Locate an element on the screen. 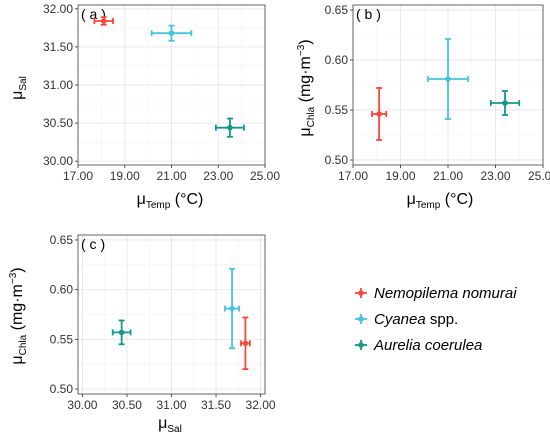 The width and height of the screenshot is (550, 433). x-axis-title: μSal is located at coordinates (170, 424).